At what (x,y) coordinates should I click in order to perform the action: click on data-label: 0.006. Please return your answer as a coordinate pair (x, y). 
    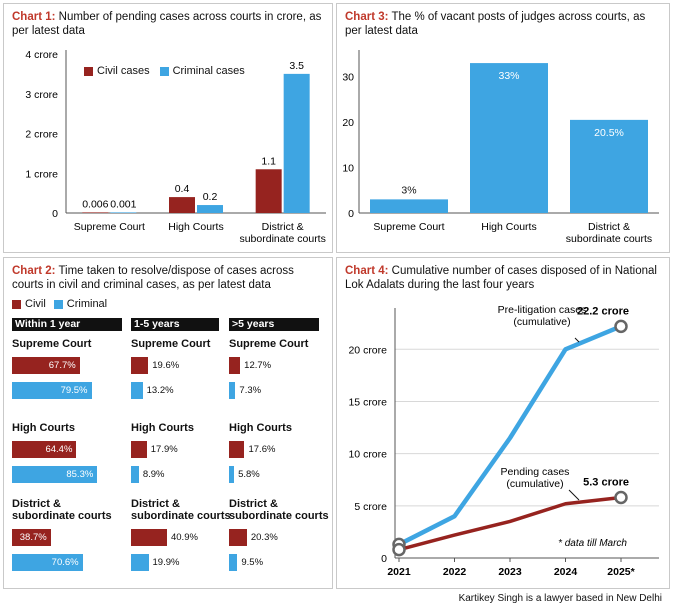
    Looking at the image, I should click on (95, 204).